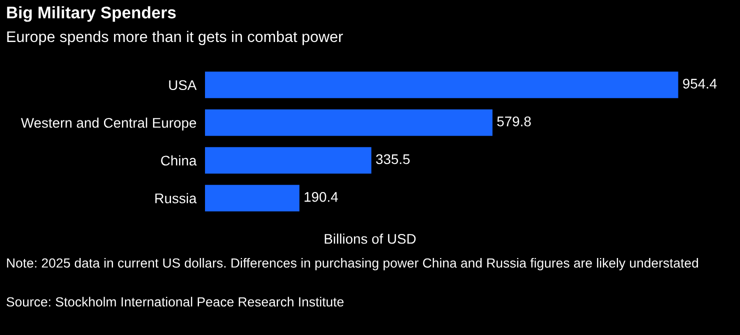  Describe the element at coordinates (91, 14) in the screenshot. I see `chart-title: Big Military Spenders` at that location.